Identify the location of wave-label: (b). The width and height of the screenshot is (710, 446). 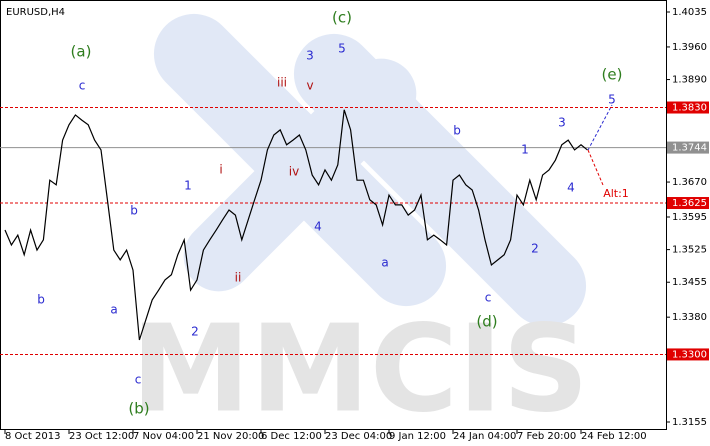
(138, 409).